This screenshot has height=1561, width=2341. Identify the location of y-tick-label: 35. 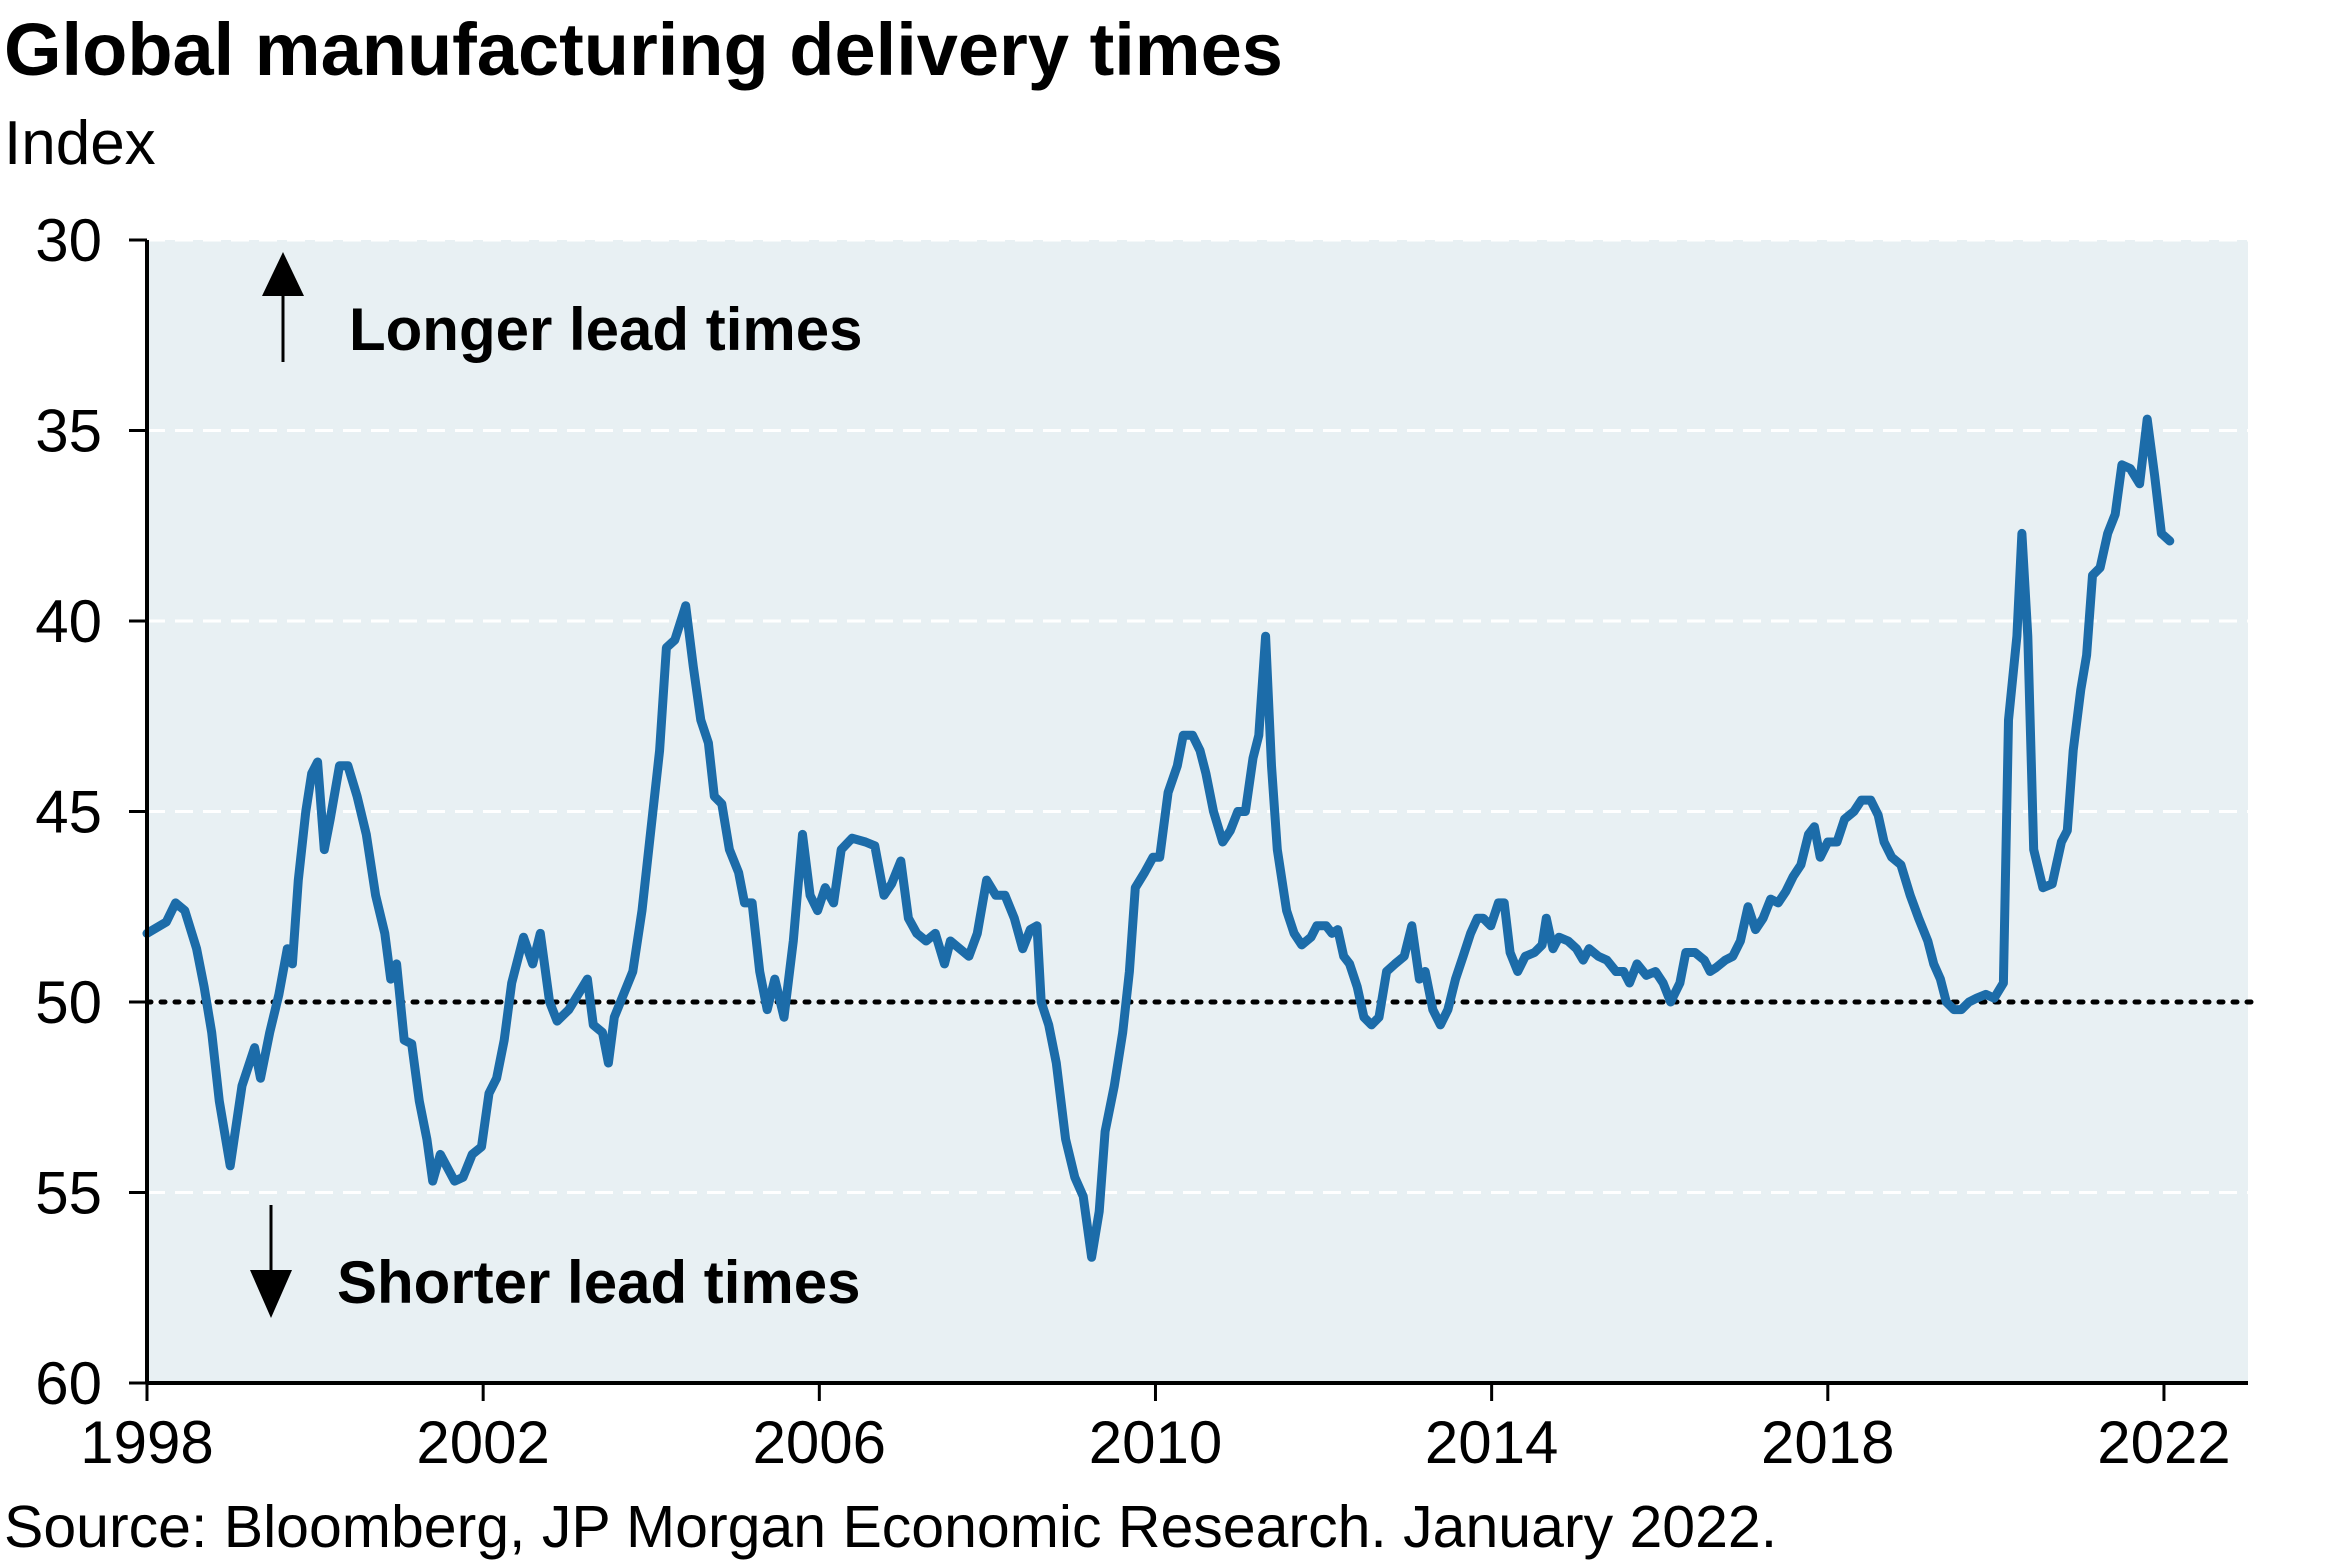
(68, 431).